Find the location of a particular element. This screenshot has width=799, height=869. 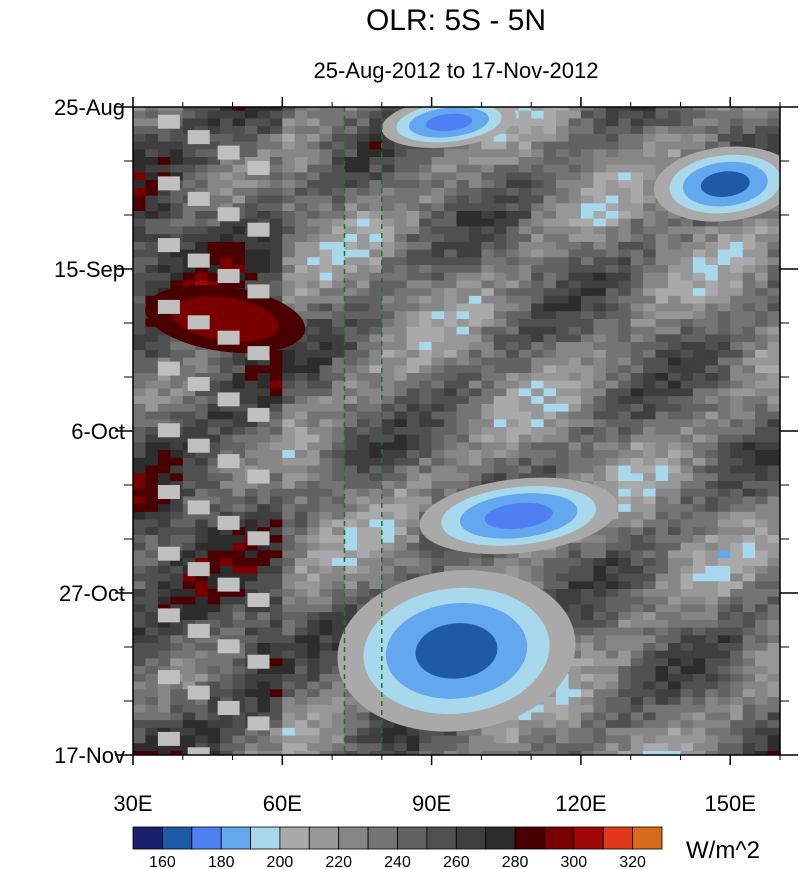

x-tick-label: 60E is located at coordinates (282, 803).